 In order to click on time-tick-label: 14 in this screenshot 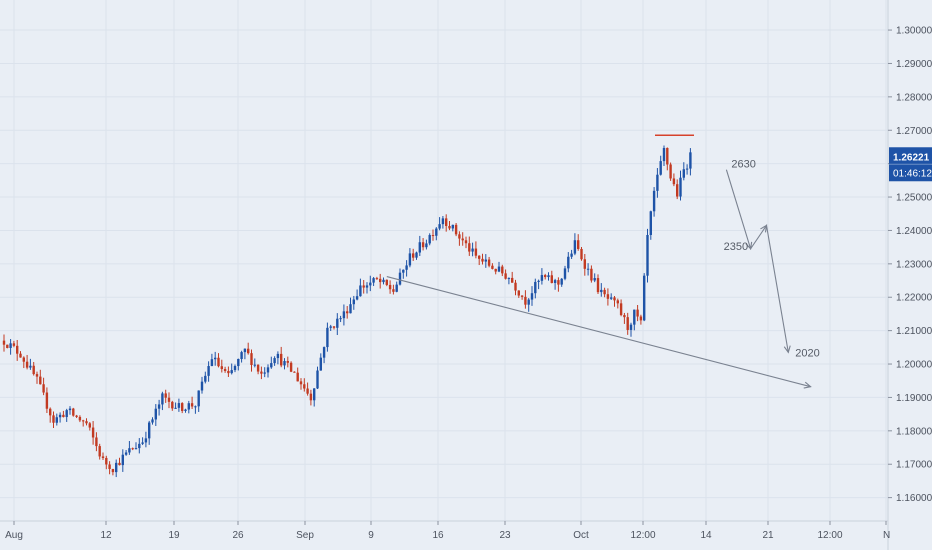, I will do `click(706, 535)`.